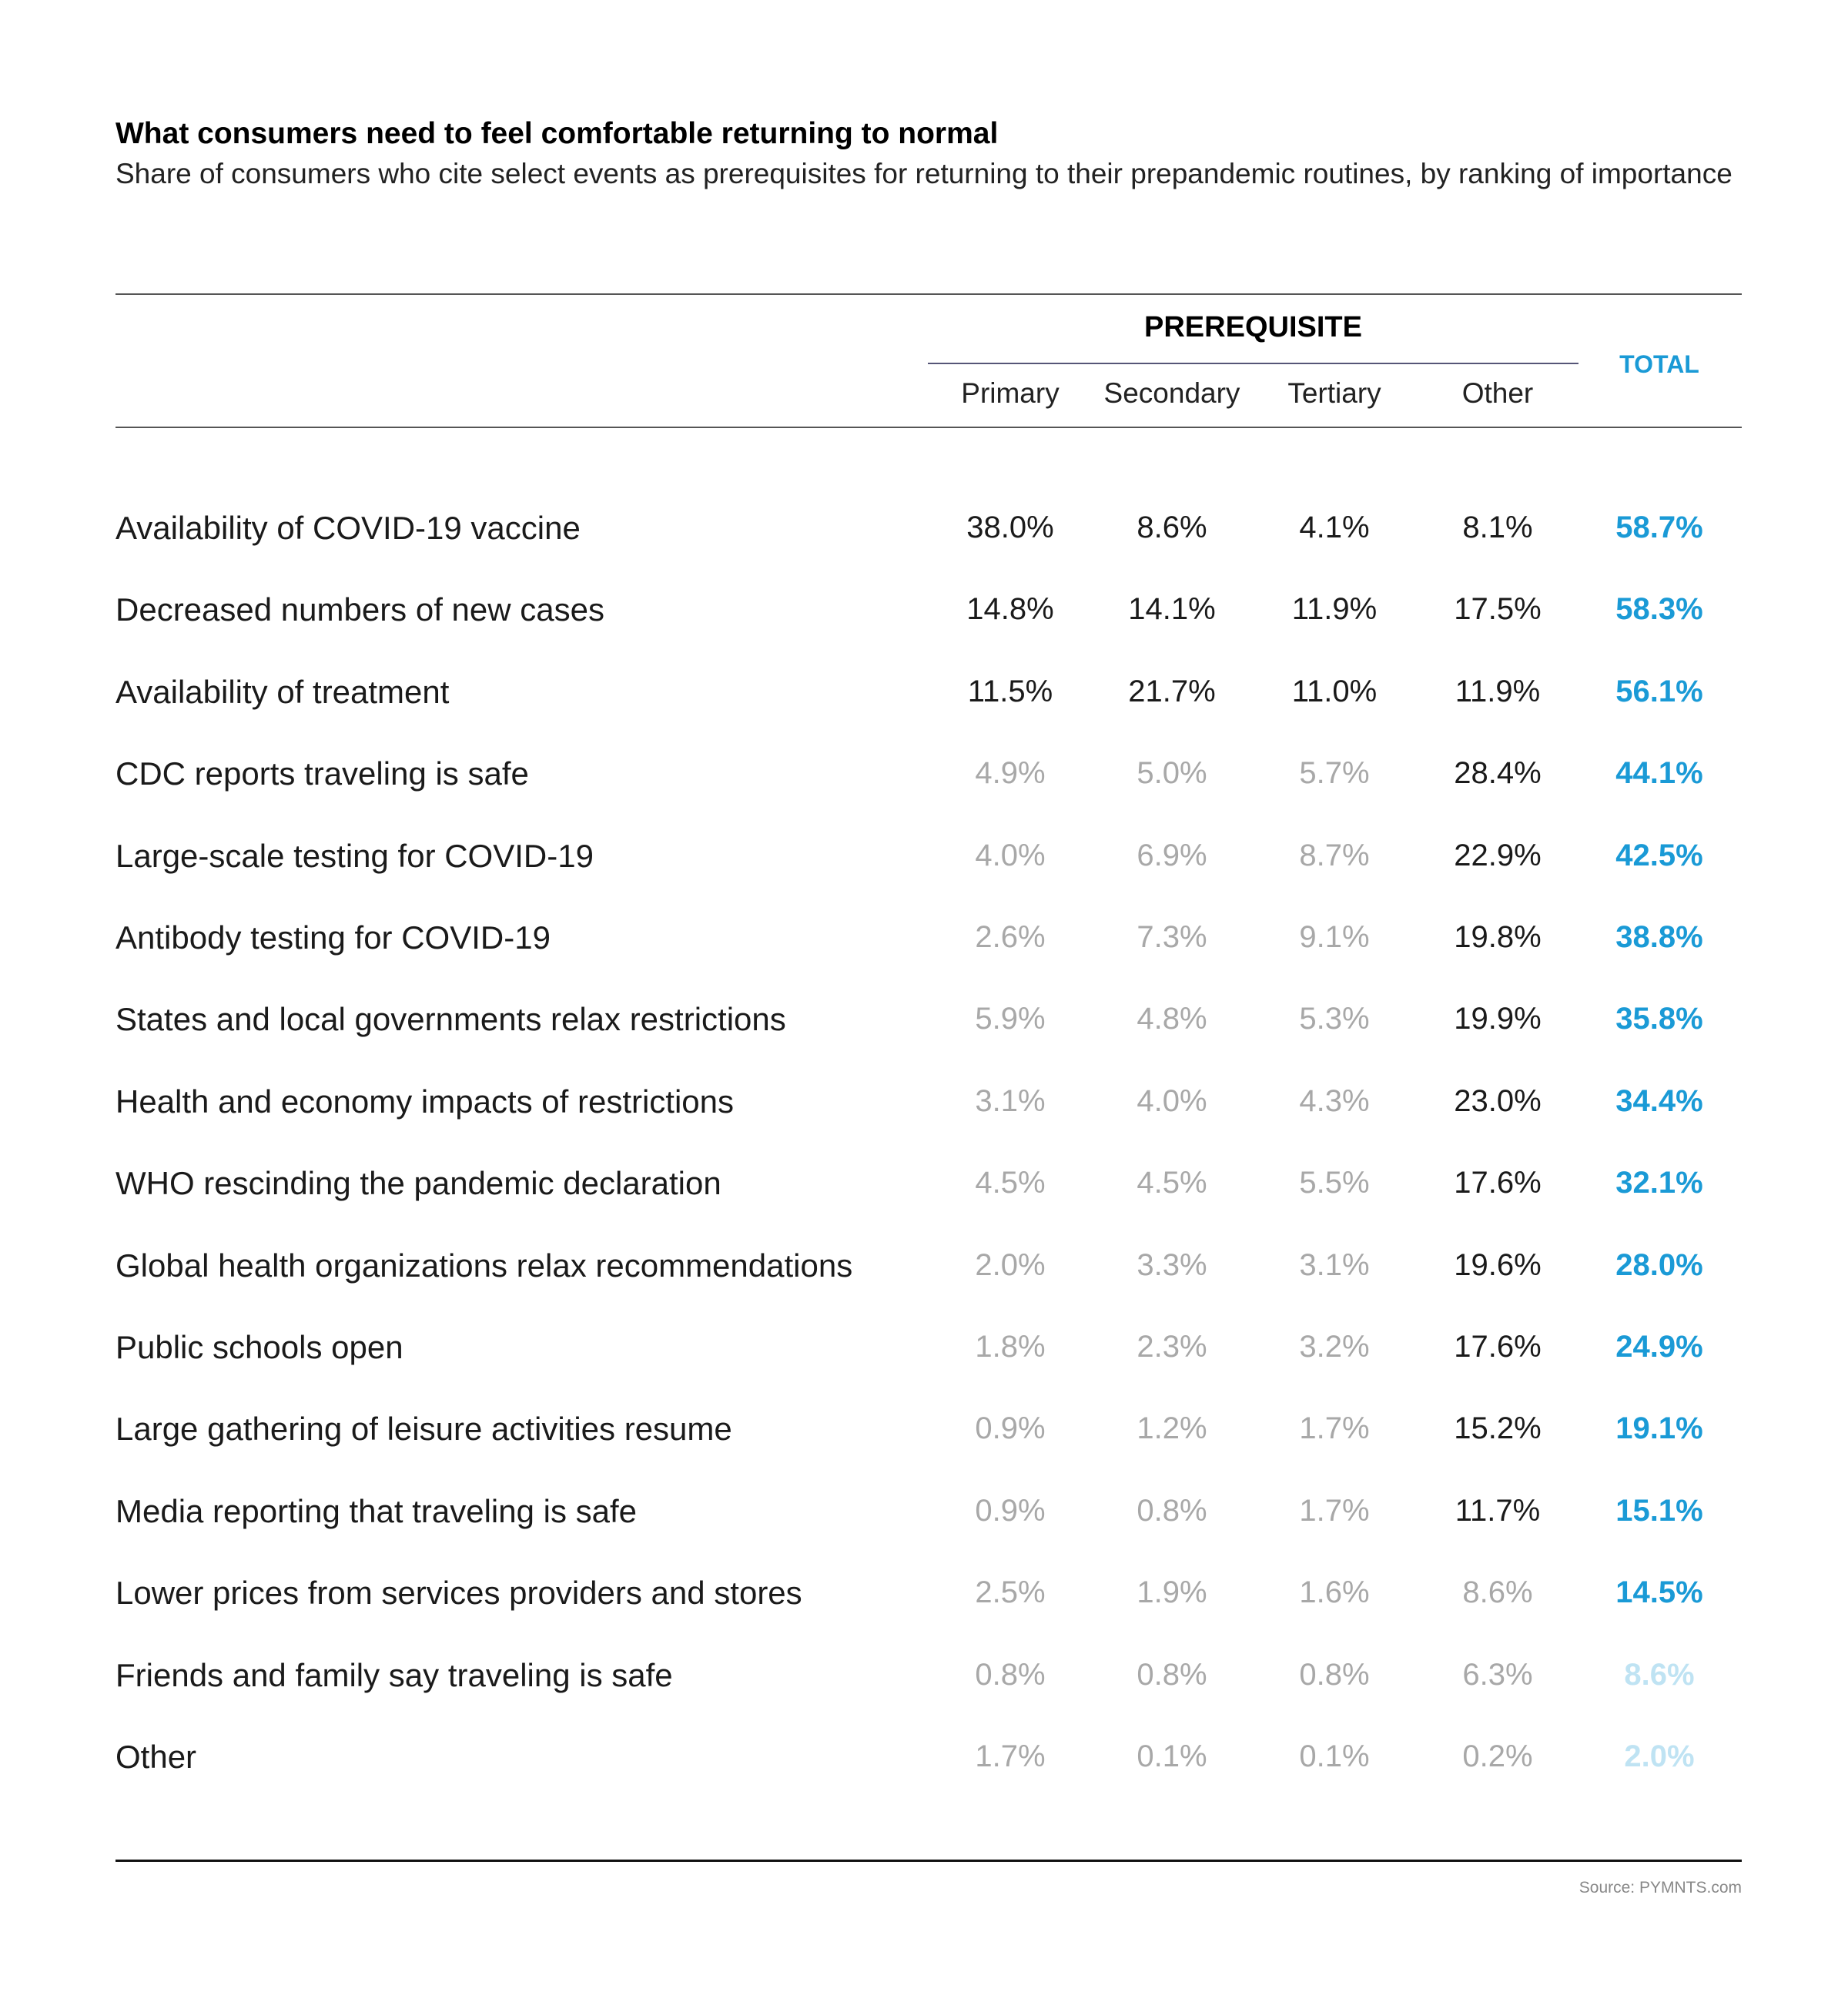 This screenshot has width=1848, height=2002. I want to click on table-cell-primary: 0.8%, so click(1010, 1674).